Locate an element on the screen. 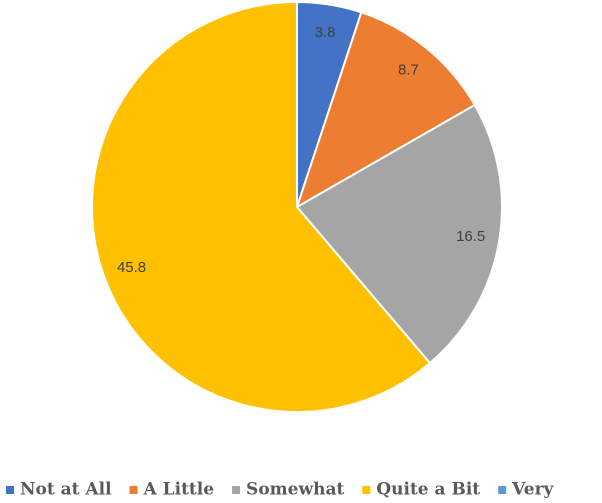 The height and width of the screenshot is (503, 602). legend-label: Somewhat is located at coordinates (295, 490).